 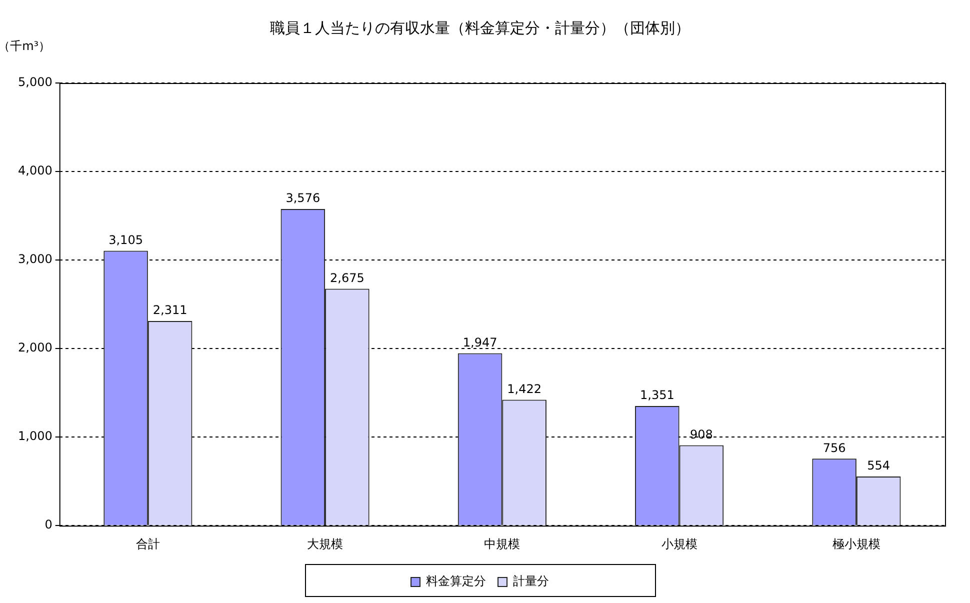 What do you see at coordinates (347, 277) in the screenshot?
I see `data-label: 2,675` at bounding box center [347, 277].